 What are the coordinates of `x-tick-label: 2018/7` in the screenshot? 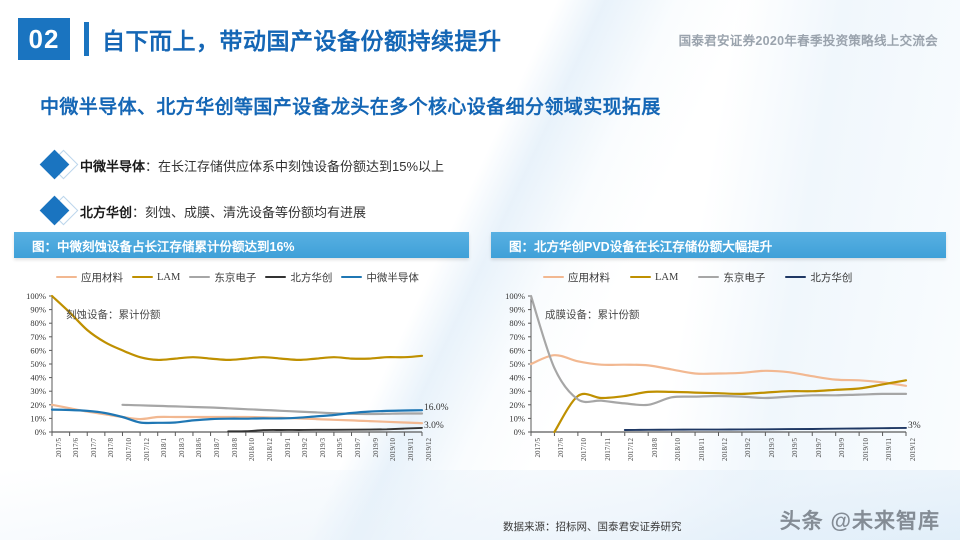 It's located at (217, 448).